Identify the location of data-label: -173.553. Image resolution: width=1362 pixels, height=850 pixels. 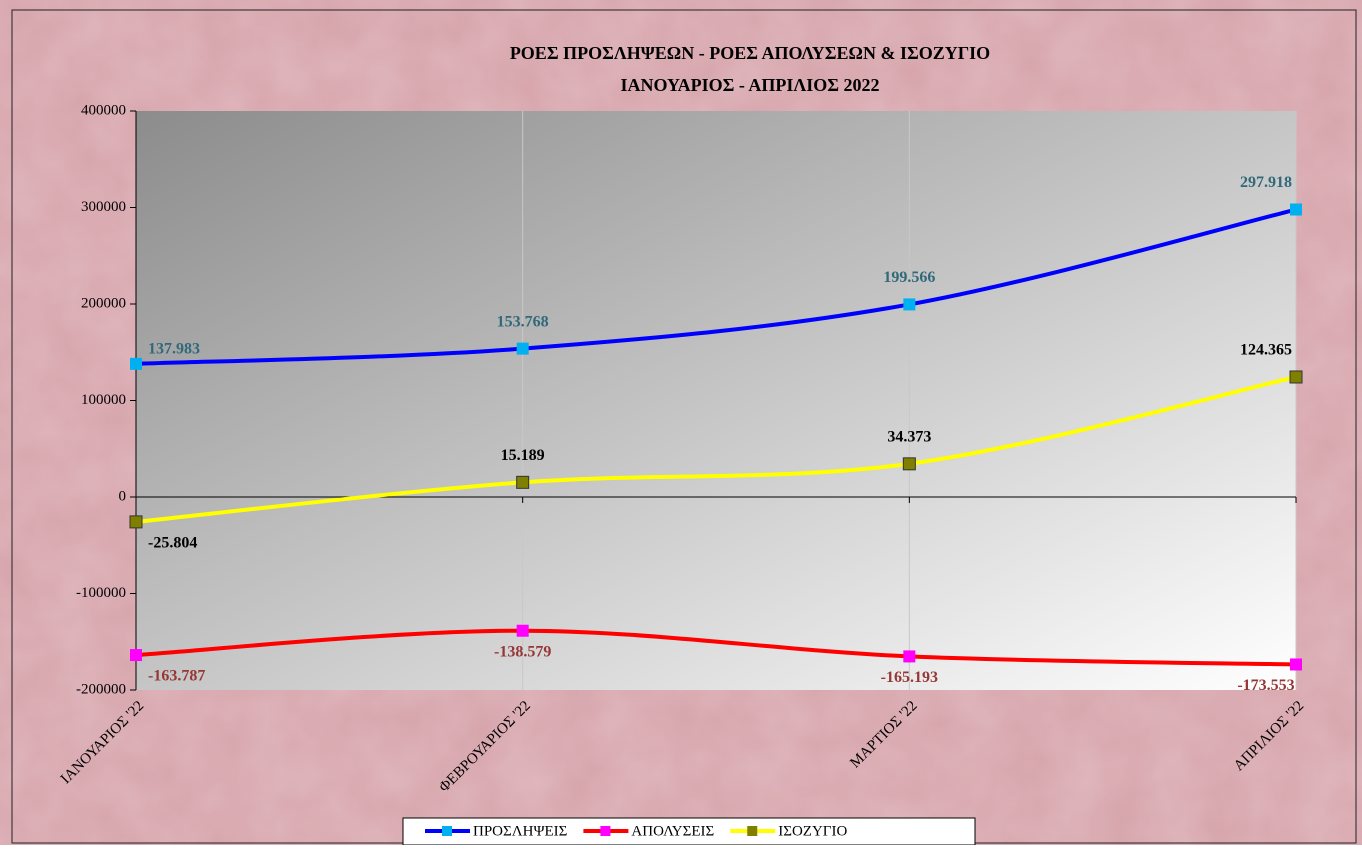
(1265, 685).